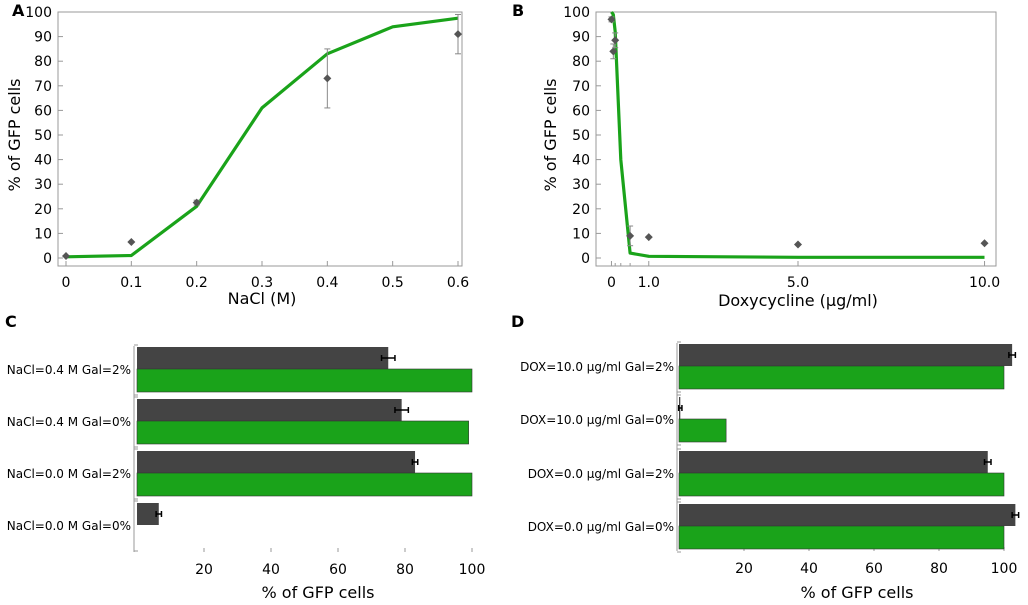 The width and height of the screenshot is (1028, 605). I want to click on model-fit-line, so click(797, 135).